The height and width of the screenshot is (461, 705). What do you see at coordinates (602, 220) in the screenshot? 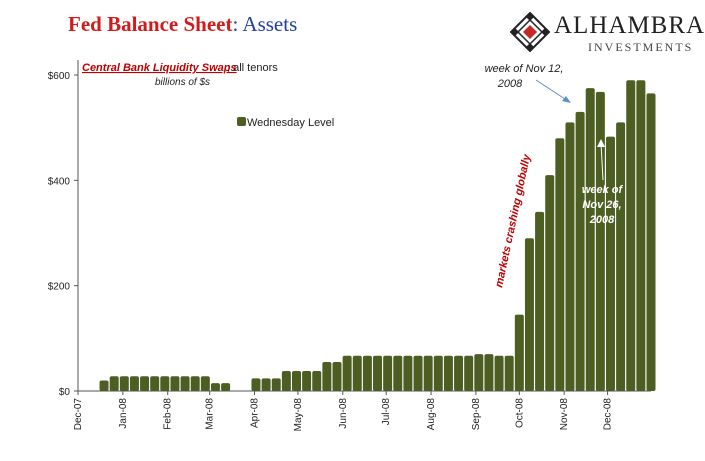
I see `annotation-nov26-line3: 2008` at bounding box center [602, 220].